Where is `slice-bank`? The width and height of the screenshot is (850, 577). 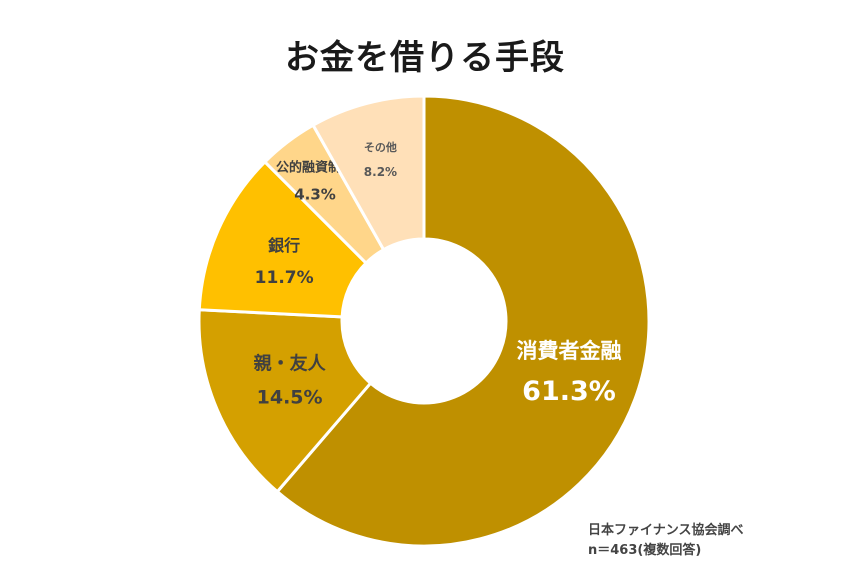 slice-bank is located at coordinates (283, 239).